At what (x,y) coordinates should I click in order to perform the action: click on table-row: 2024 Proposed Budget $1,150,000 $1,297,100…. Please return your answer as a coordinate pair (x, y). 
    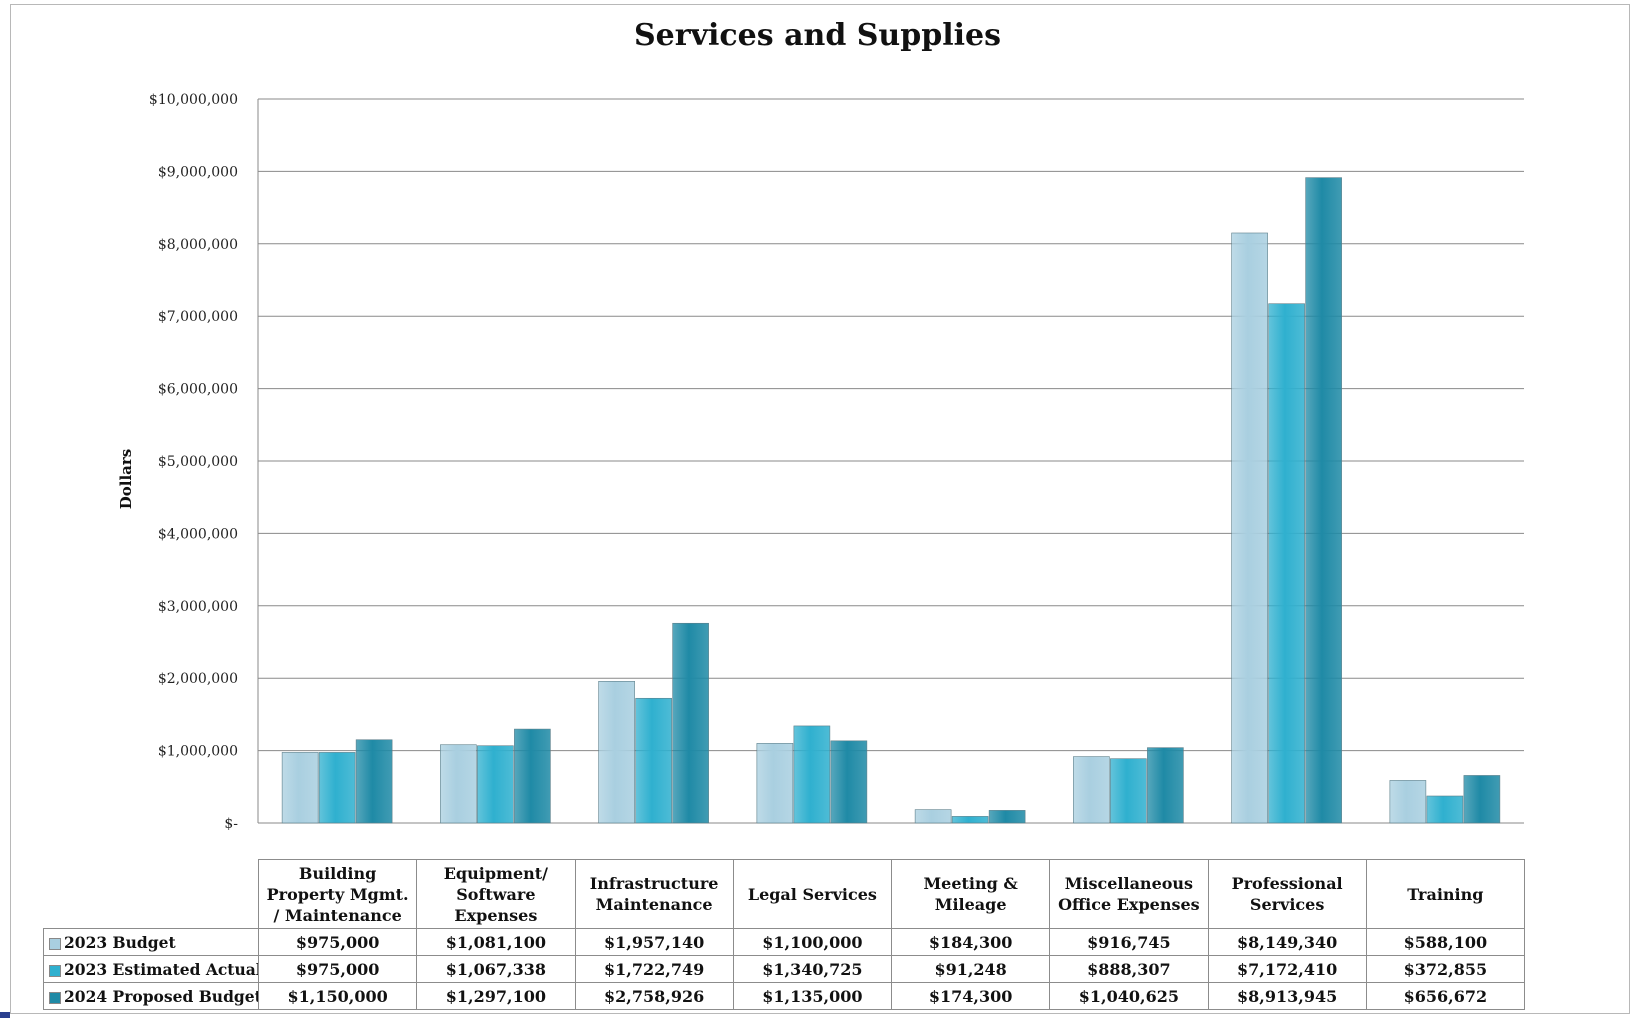
    Looking at the image, I should click on (784, 996).